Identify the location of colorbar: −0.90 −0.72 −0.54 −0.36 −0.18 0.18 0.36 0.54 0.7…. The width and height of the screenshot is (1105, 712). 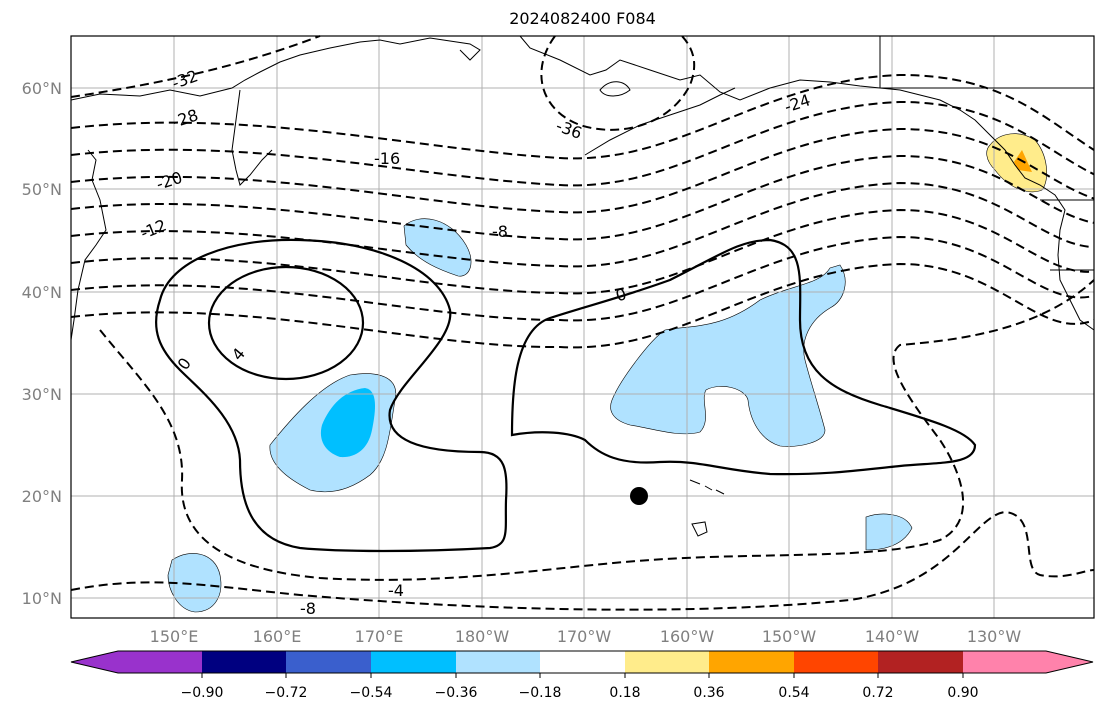
(582, 675).